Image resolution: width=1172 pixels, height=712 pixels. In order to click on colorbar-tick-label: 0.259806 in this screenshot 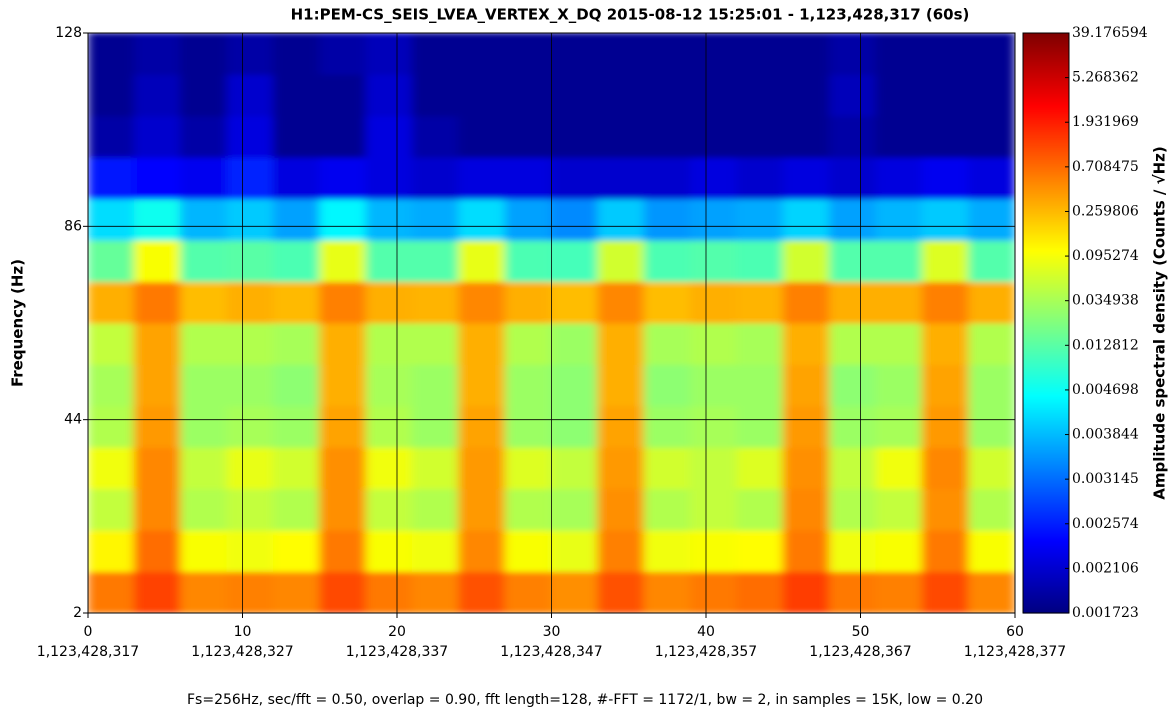, I will do `click(1105, 211)`.